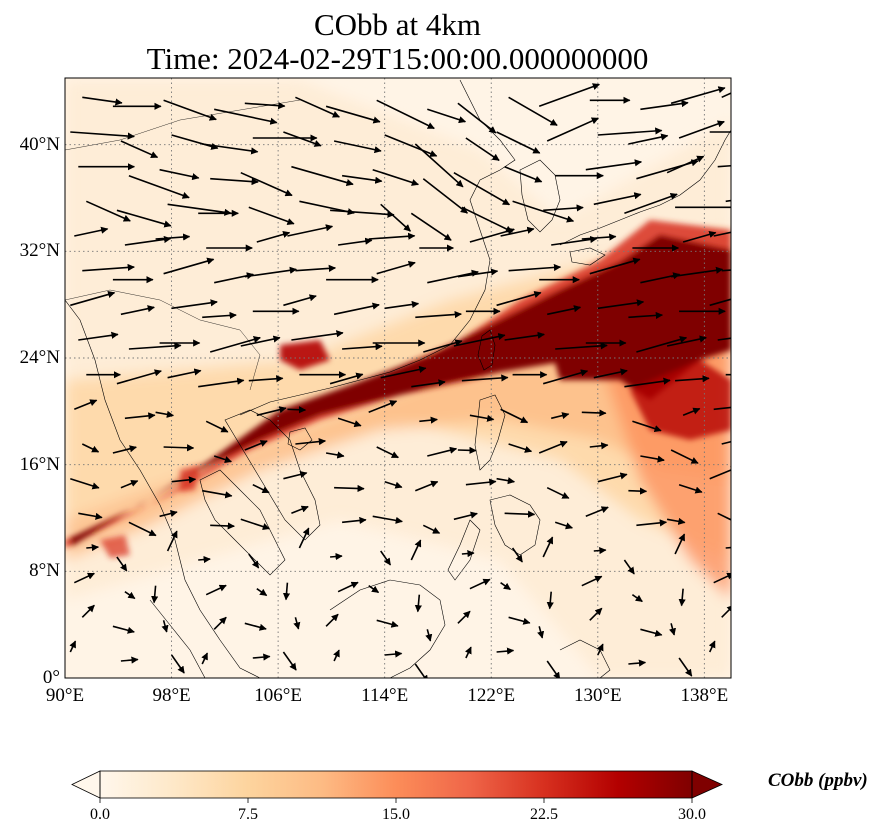  Describe the element at coordinates (65, 695) in the screenshot. I see `x-tick-label: 90°E` at that location.